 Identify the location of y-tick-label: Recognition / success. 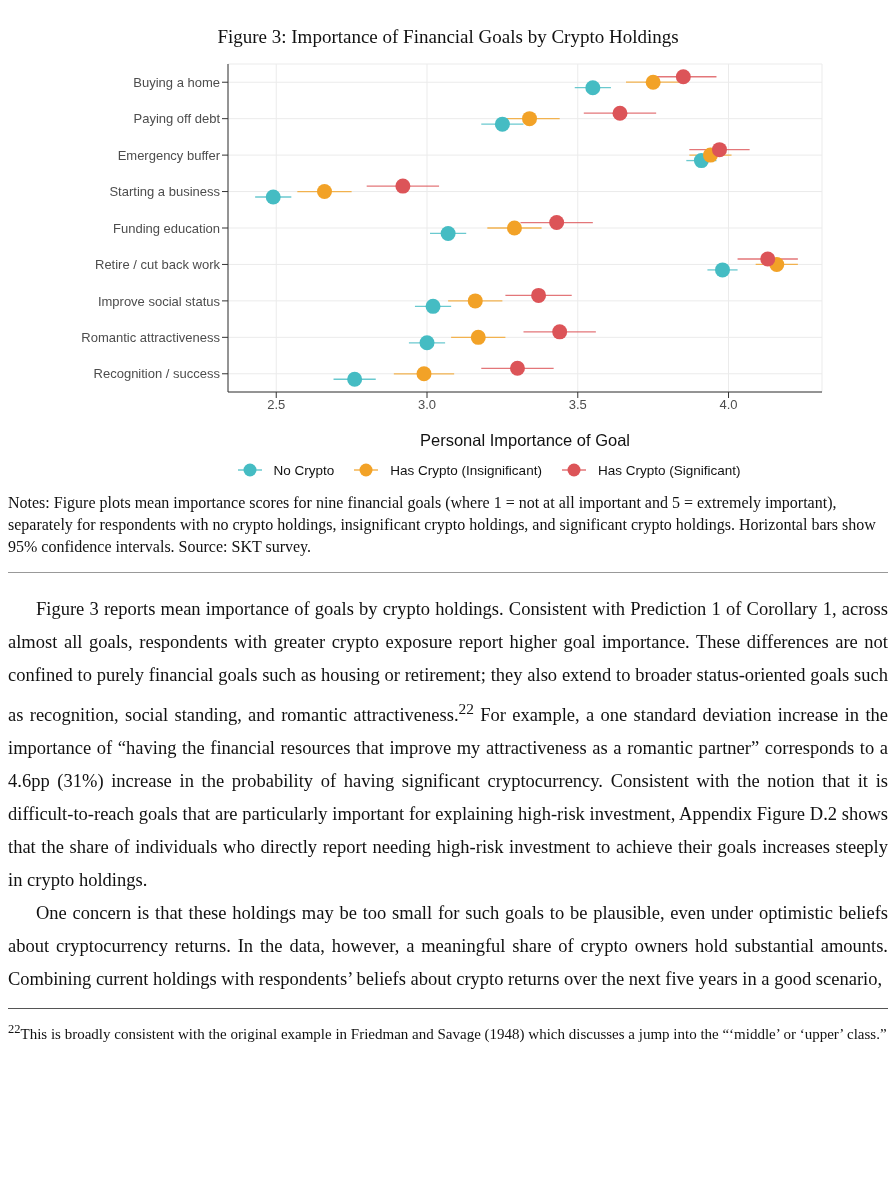
(157, 374).